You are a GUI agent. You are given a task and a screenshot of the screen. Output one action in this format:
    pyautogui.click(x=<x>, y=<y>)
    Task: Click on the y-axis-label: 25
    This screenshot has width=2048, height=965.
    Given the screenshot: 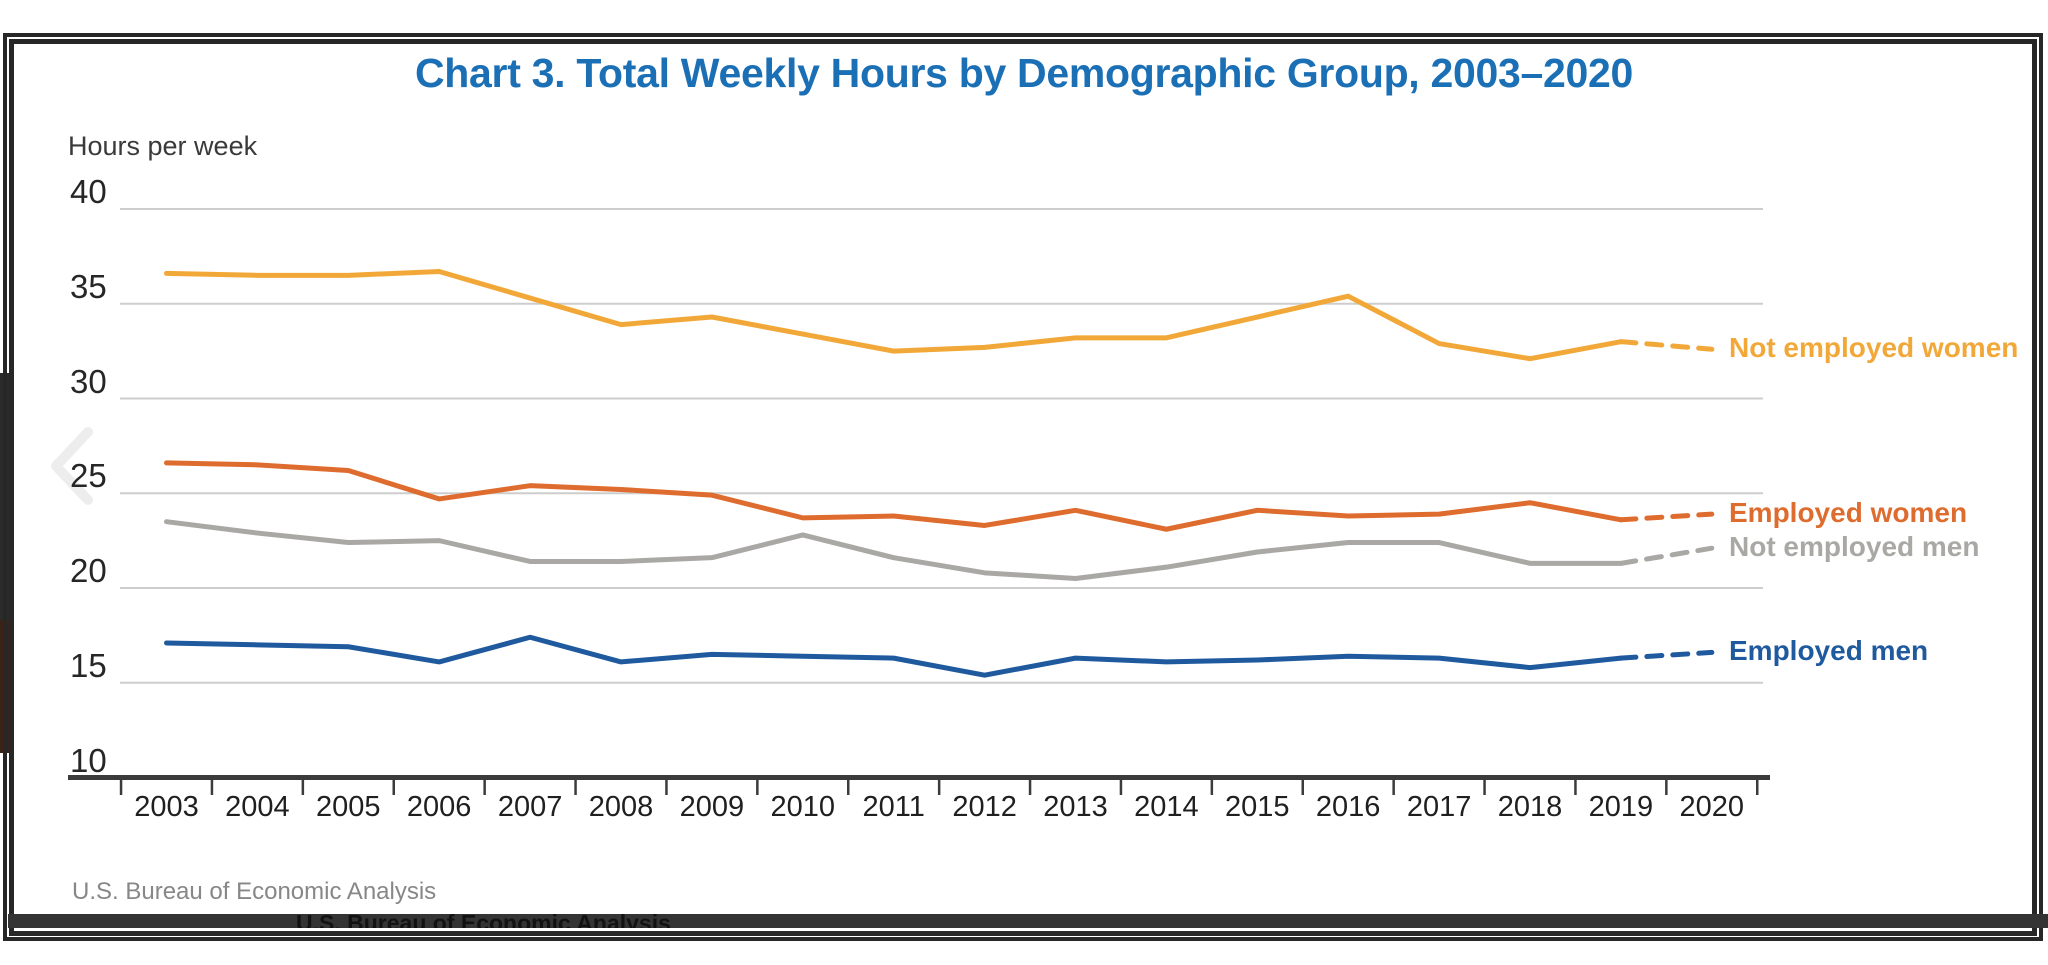 What is the action you would take?
    pyautogui.click(x=88, y=476)
    